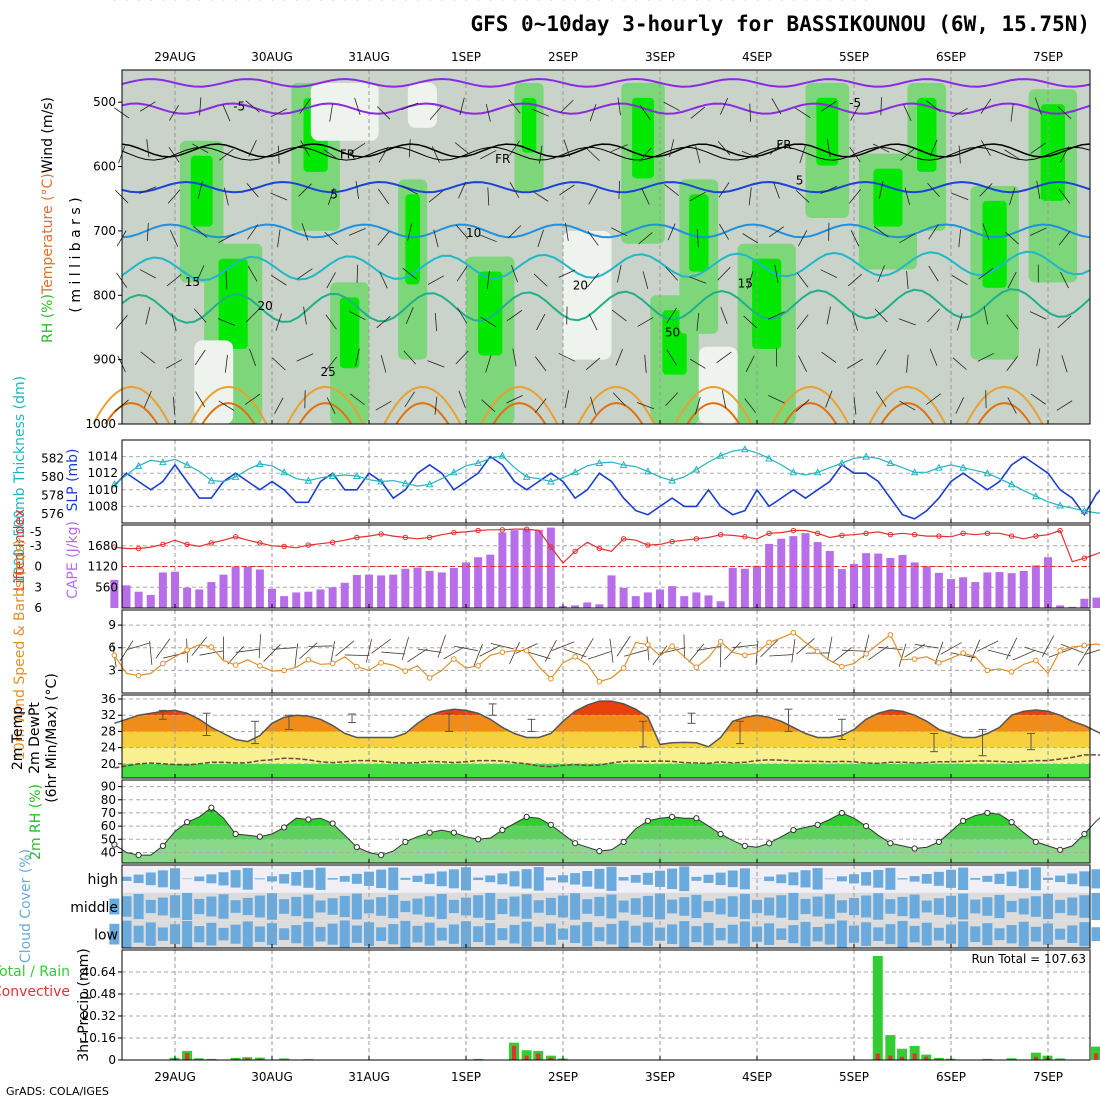 The height and width of the screenshot is (1100, 1100). What do you see at coordinates (52, 495) in the screenshot?
I see `thickness-tick-label: 578` at bounding box center [52, 495].